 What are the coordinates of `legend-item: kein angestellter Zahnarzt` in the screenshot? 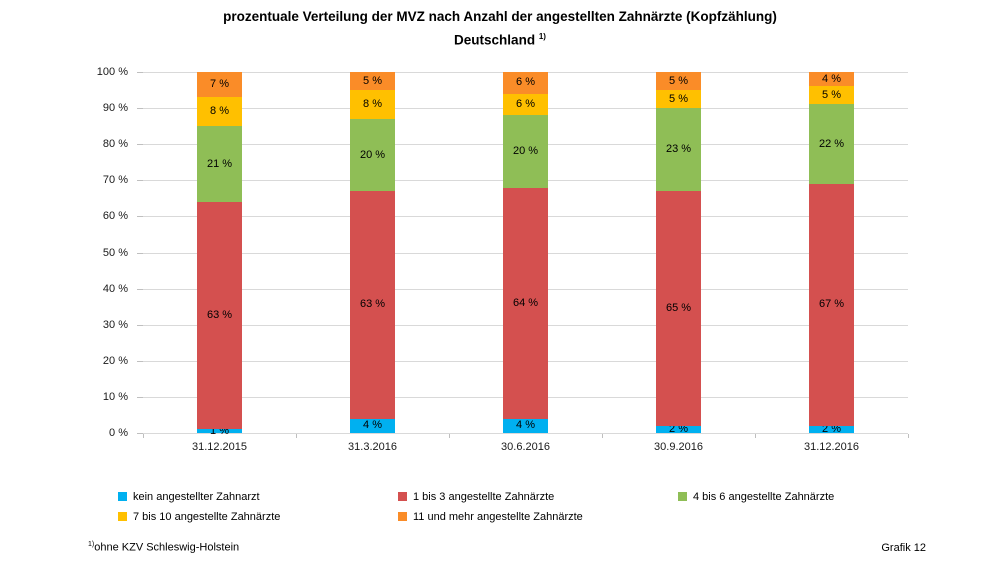 It's located at (189, 497).